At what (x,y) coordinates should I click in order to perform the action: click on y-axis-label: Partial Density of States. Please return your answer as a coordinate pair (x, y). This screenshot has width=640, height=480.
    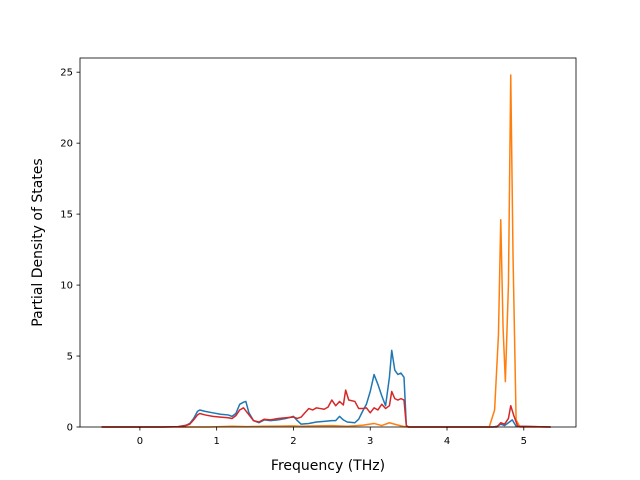
    Looking at the image, I should click on (38, 242).